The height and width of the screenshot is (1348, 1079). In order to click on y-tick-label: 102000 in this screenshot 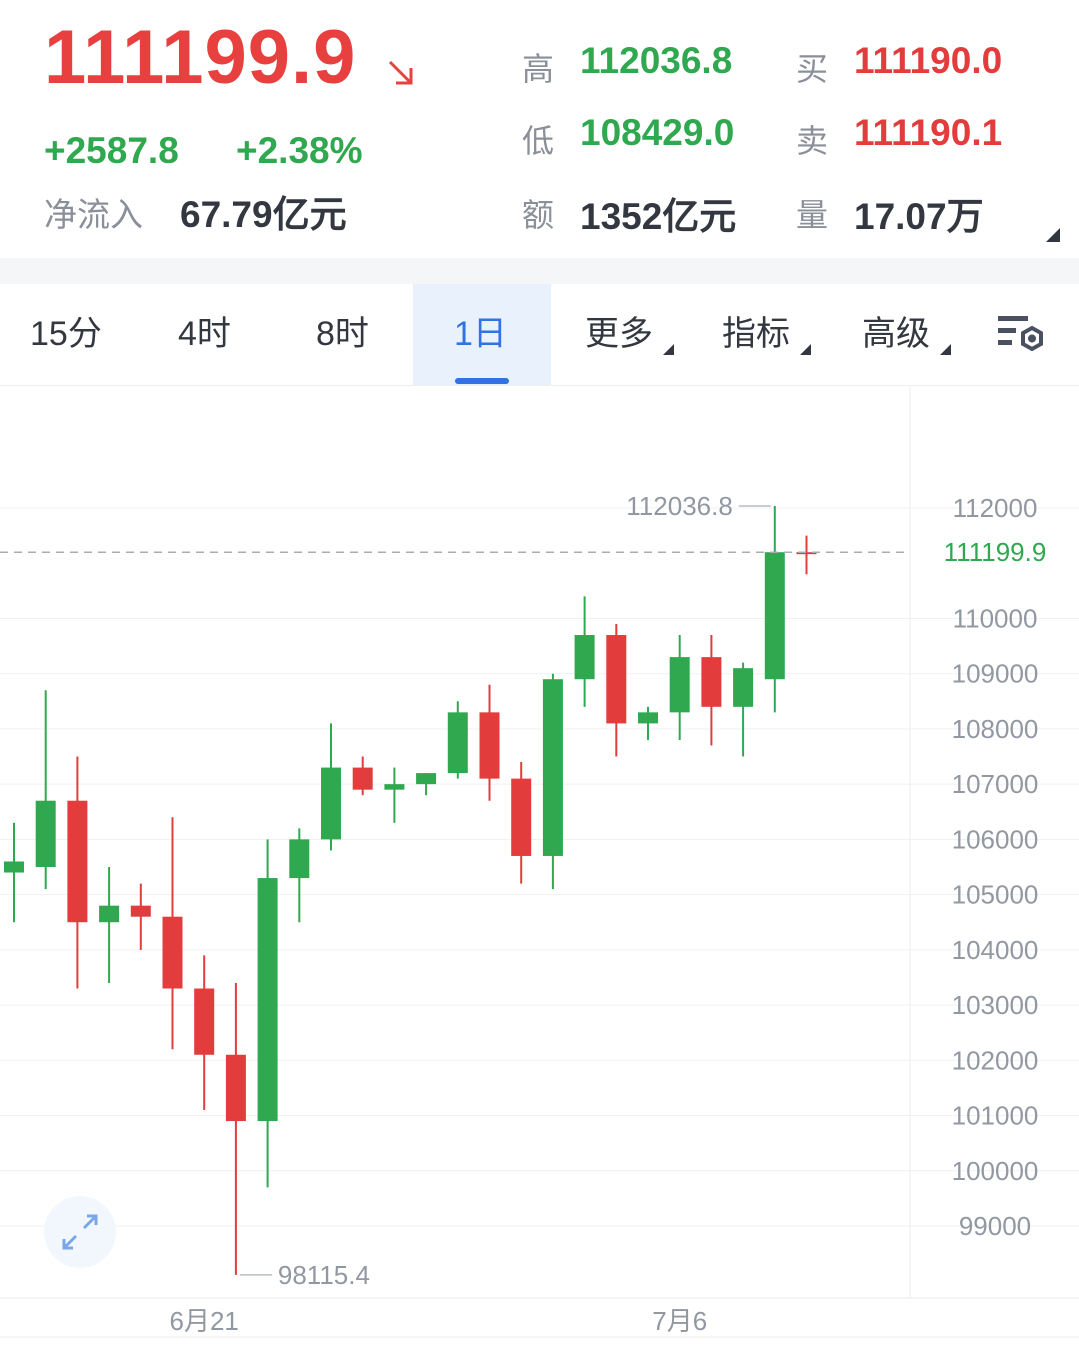, I will do `click(995, 1060)`.